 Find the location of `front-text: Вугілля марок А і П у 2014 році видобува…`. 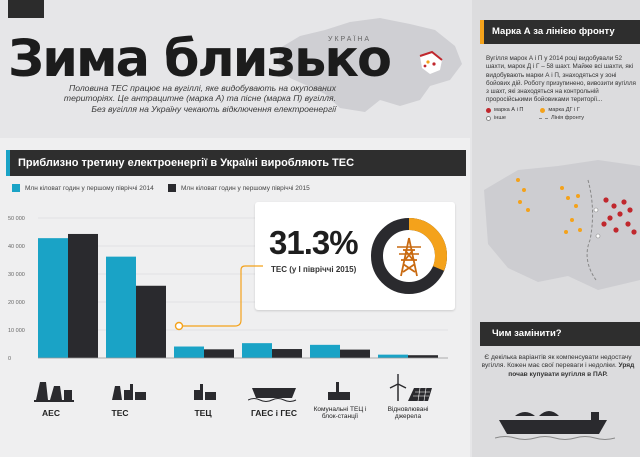

front-text: Вугілля марок А і П у 2014 році видобува… is located at coordinates (561, 79).